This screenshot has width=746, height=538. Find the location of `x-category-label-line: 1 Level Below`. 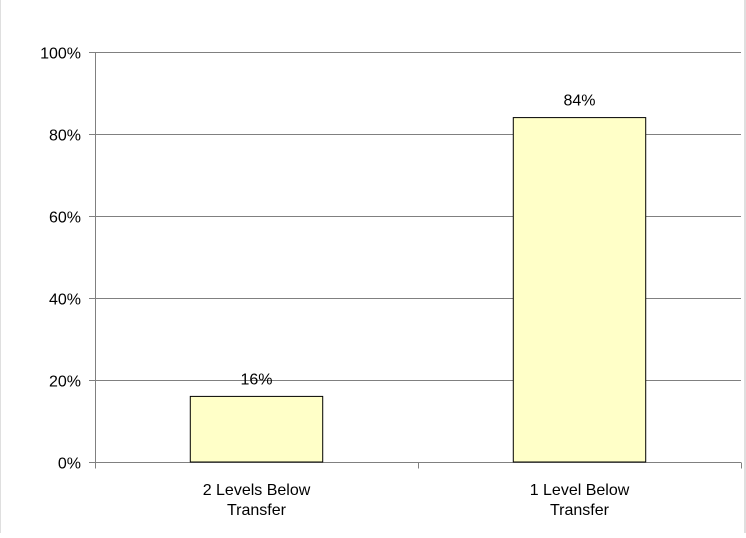

x-category-label-line: 1 Level Below is located at coordinates (580, 490).